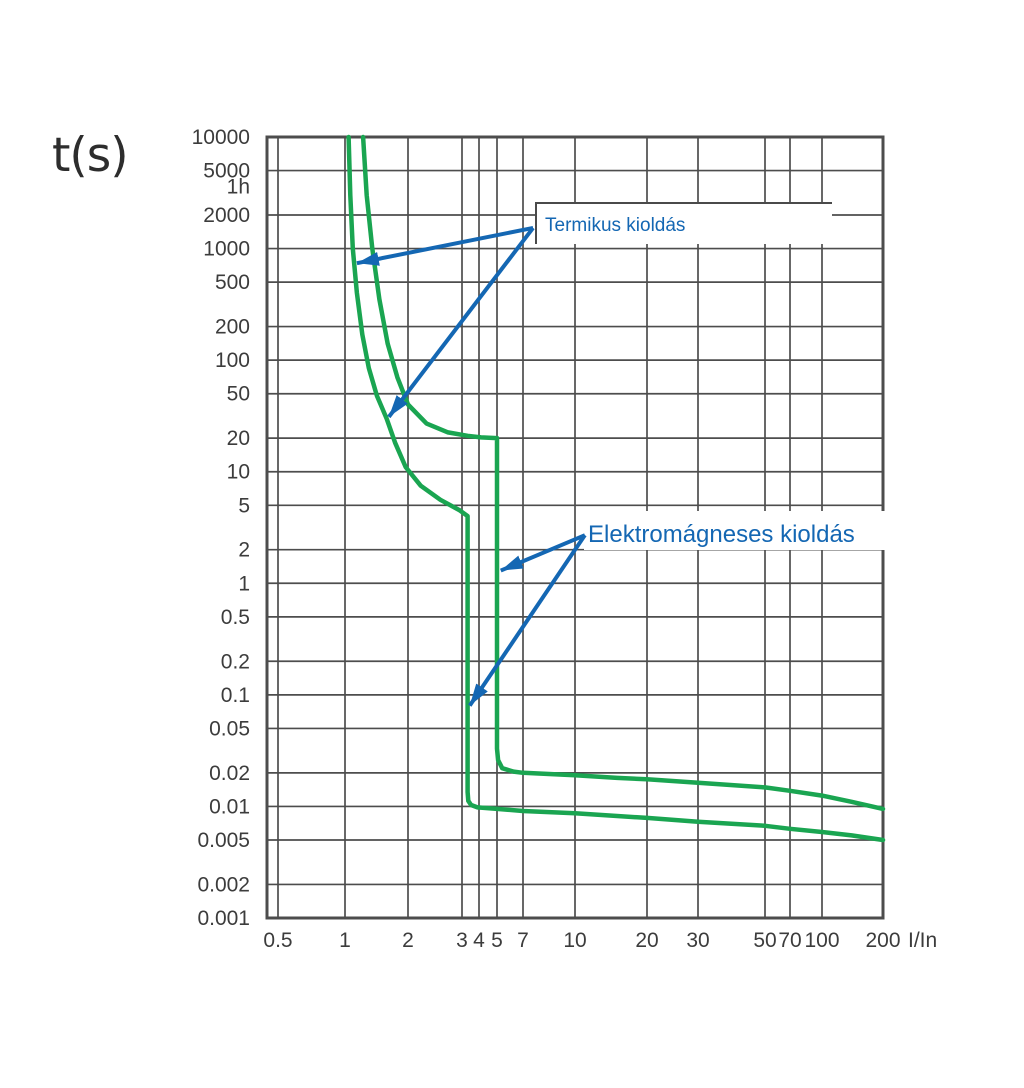 This screenshot has width=1024, height=1088. I want to click on y-tick-label: 1h, so click(238, 187).